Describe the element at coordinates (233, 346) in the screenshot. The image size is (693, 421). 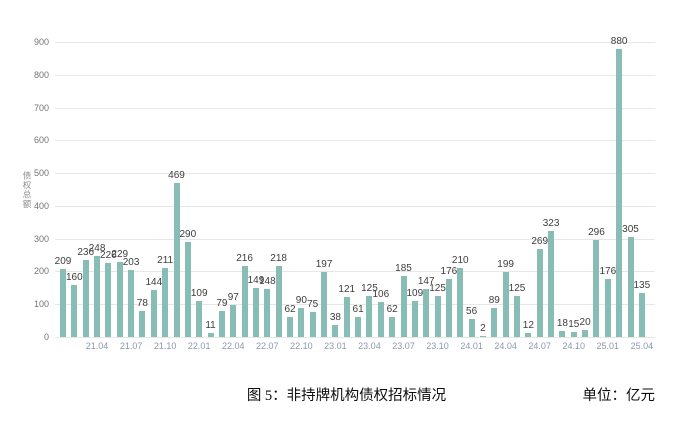
I see `x-tick-label: 22.04` at that location.